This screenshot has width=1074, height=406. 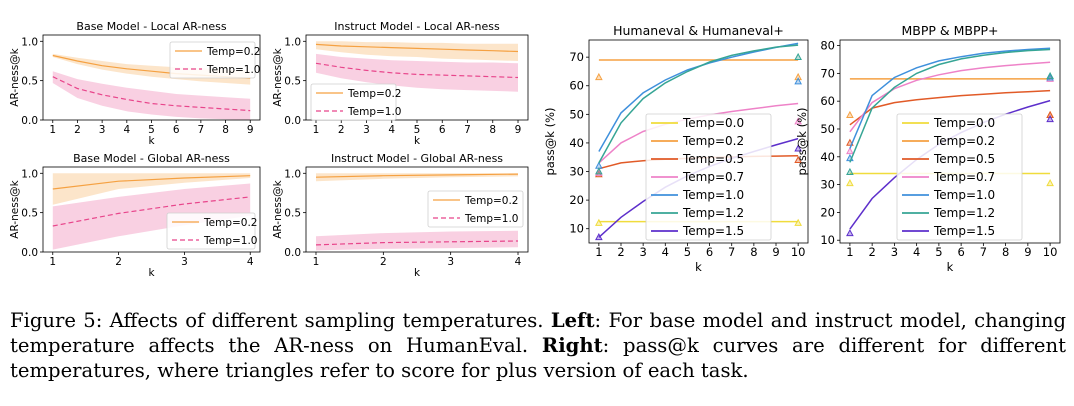 I want to click on series-line-Temp=0.7, so click(x=950, y=97).